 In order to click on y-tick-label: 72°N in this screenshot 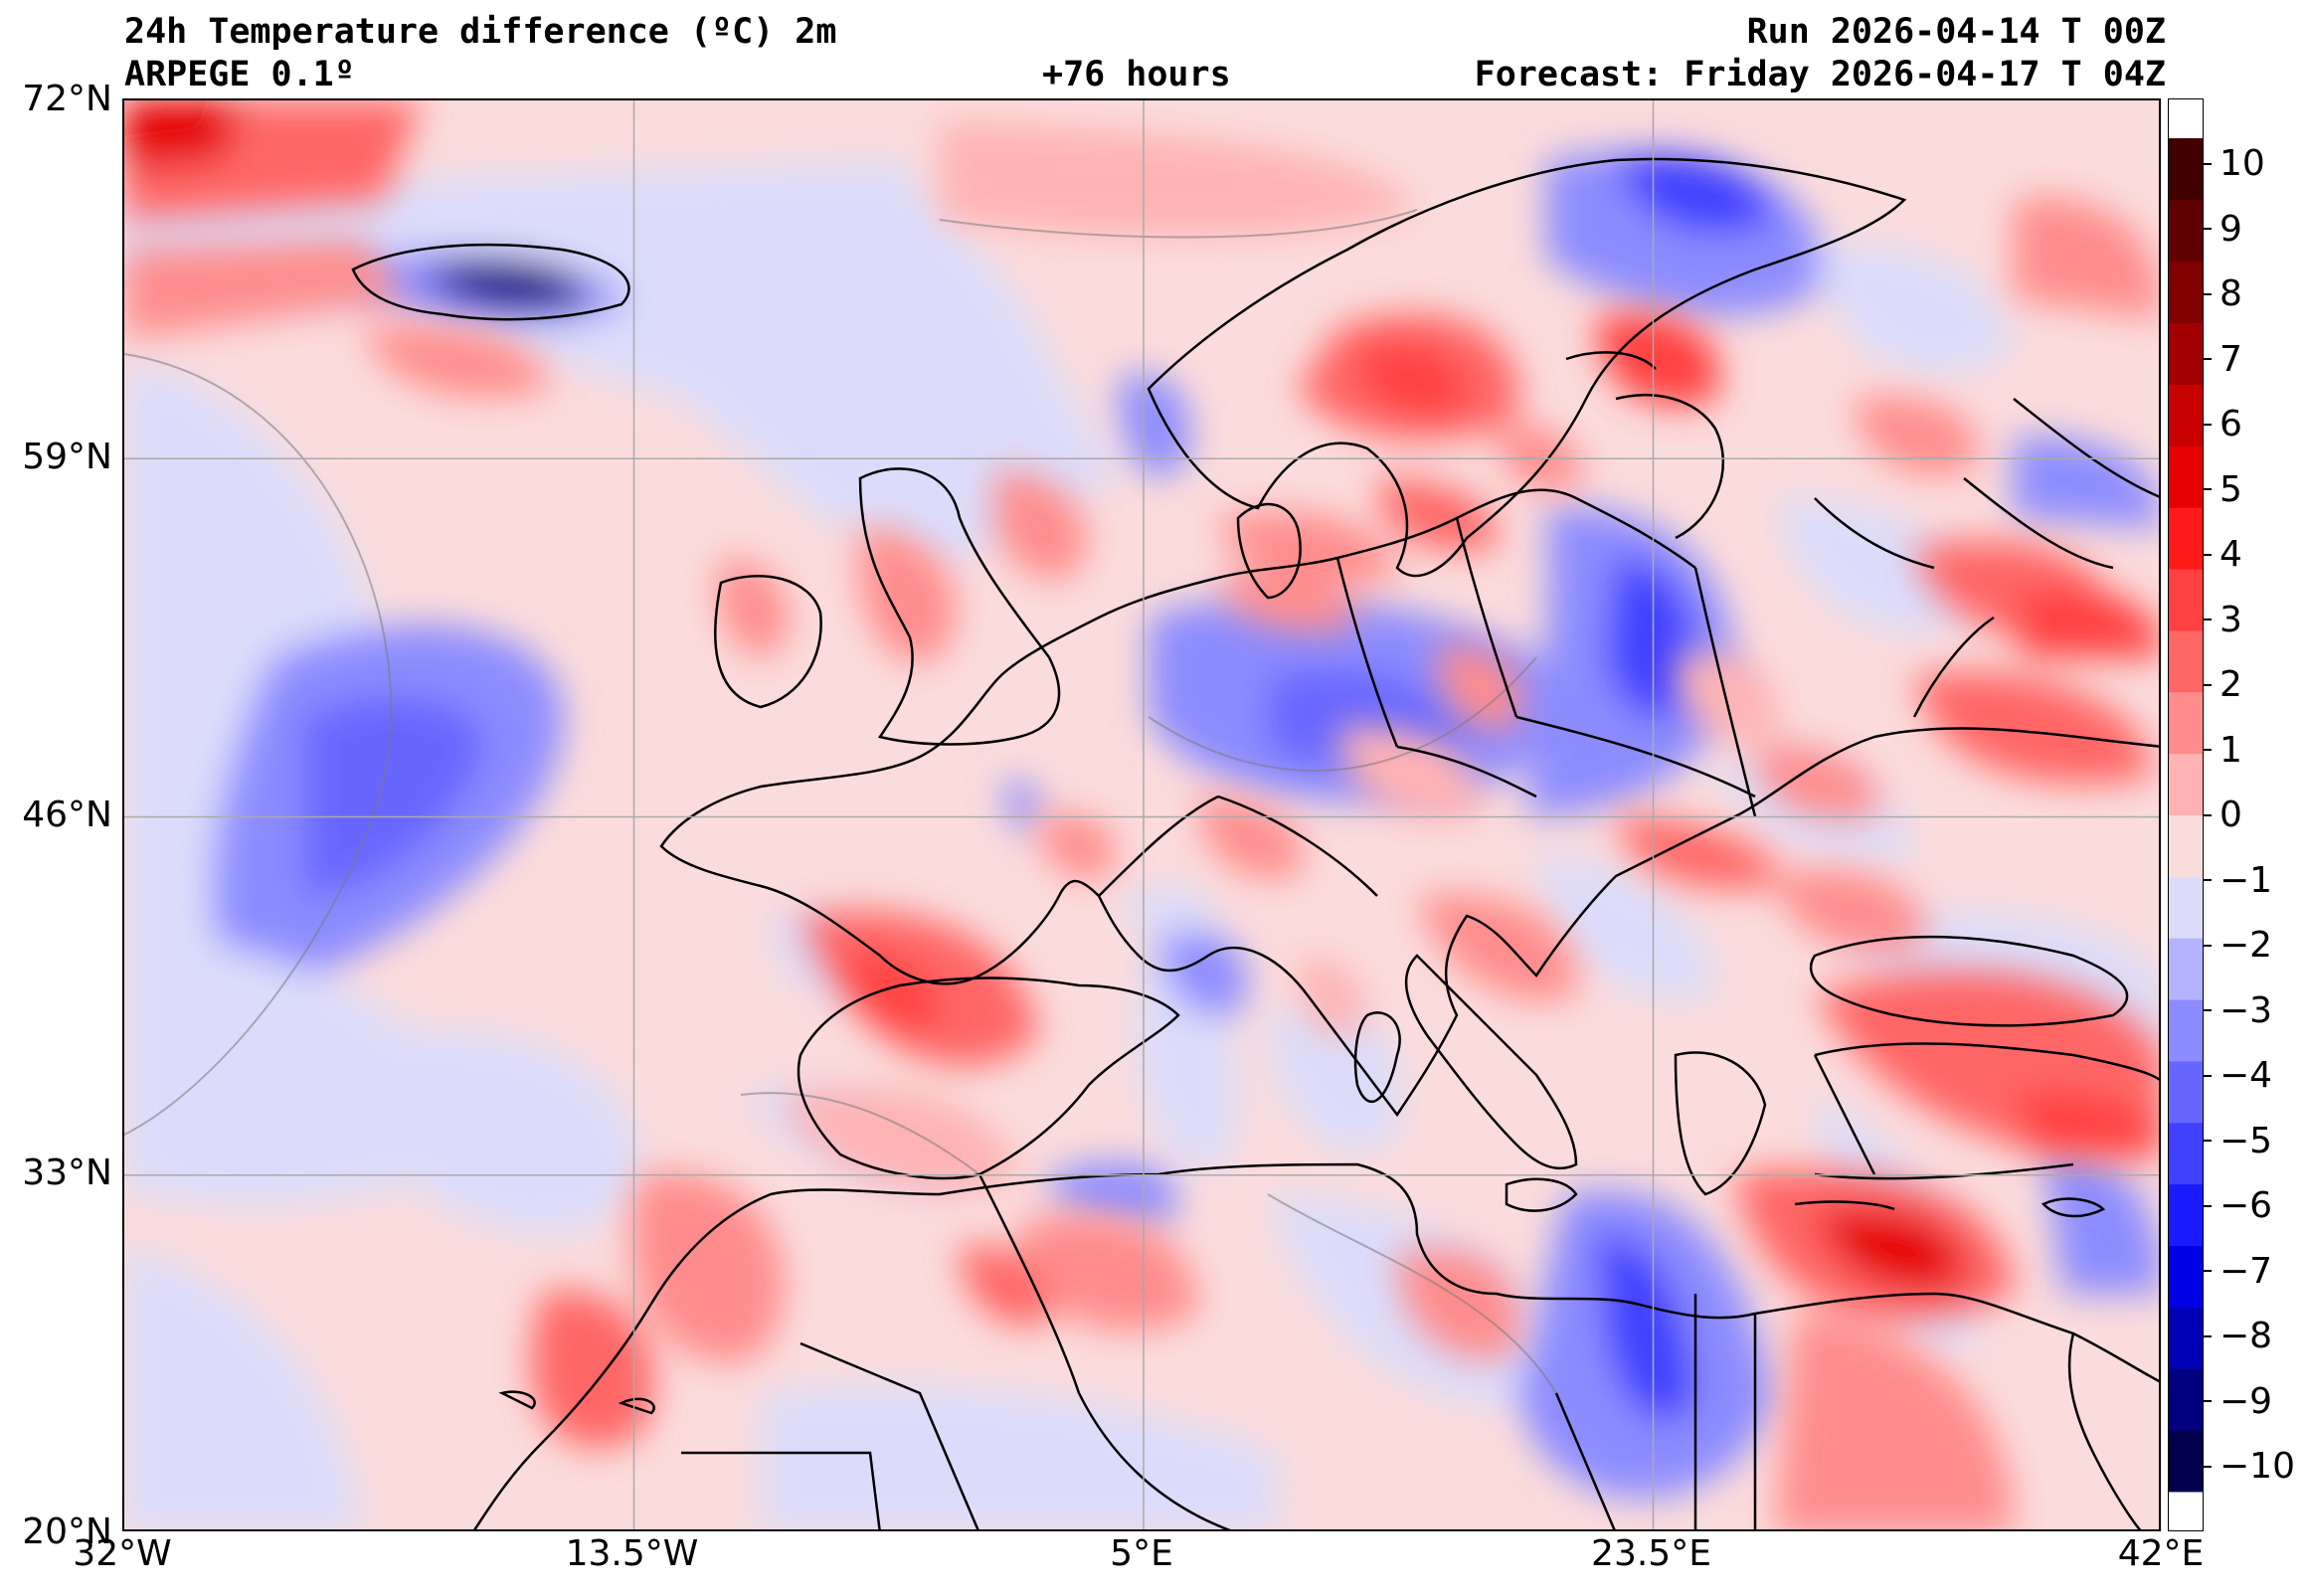, I will do `click(67, 99)`.